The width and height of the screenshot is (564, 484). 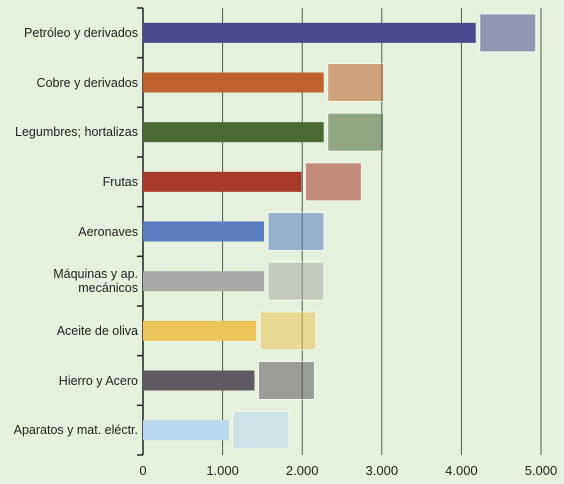 I want to click on category-label: Legumbres; hortalizas, so click(x=76, y=132).